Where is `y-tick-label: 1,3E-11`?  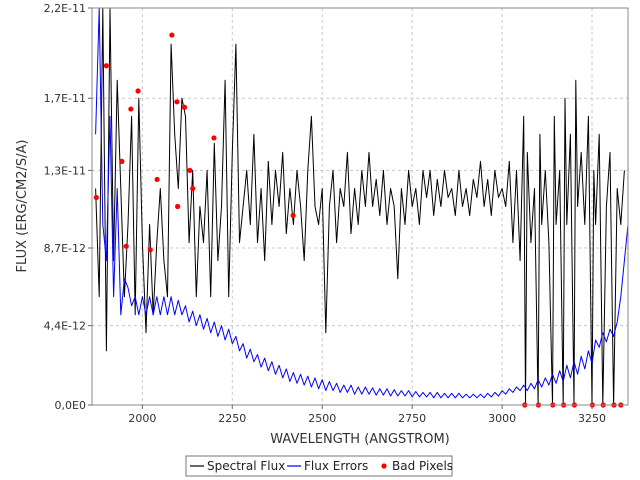 y-tick-label: 1,3E-11 is located at coordinates (65, 170).